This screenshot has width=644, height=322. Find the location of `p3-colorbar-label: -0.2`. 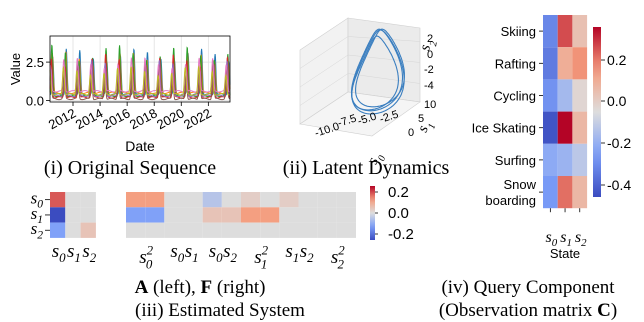

p3-colorbar-label: -0.2 is located at coordinates (401, 234).